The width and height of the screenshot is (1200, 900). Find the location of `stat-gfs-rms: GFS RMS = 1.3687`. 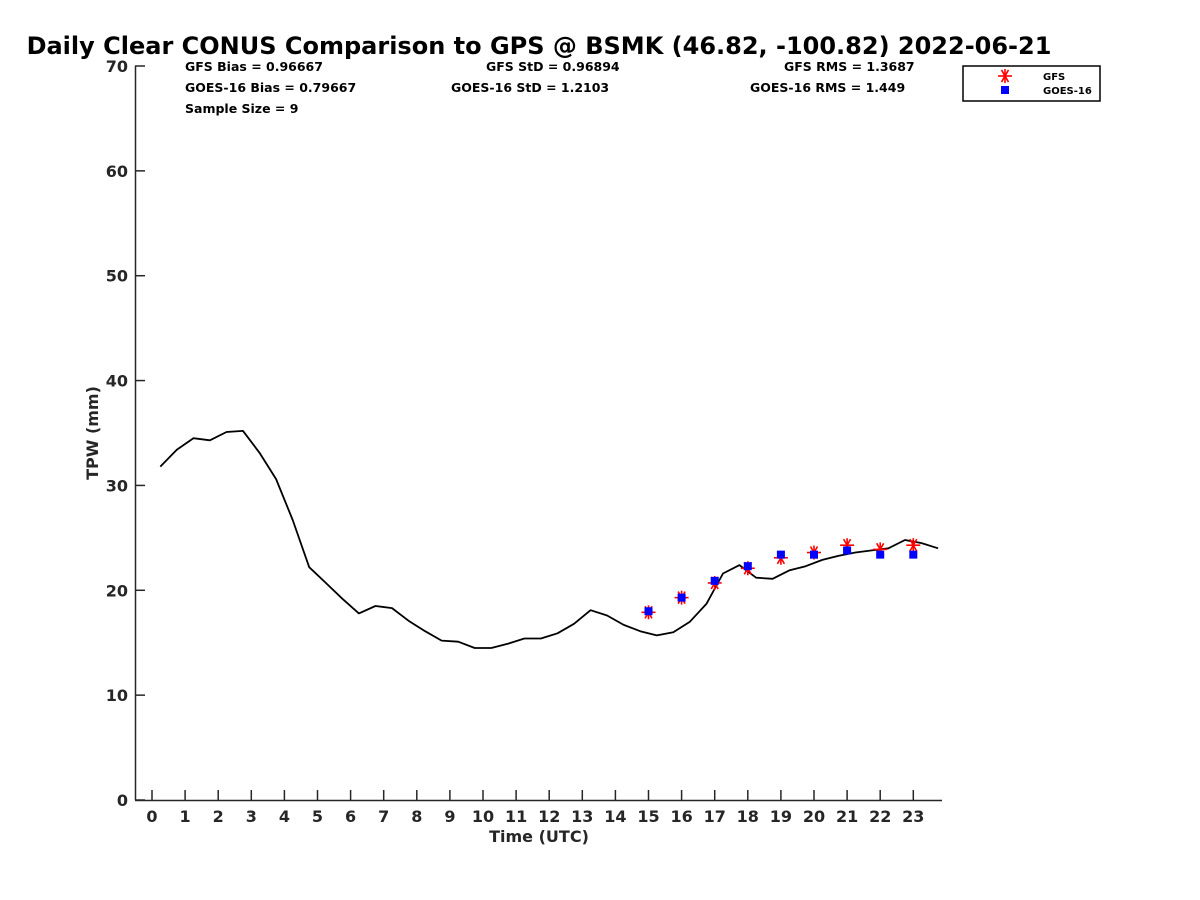

stat-gfs-rms: GFS RMS = 1.3687 is located at coordinates (849, 66).